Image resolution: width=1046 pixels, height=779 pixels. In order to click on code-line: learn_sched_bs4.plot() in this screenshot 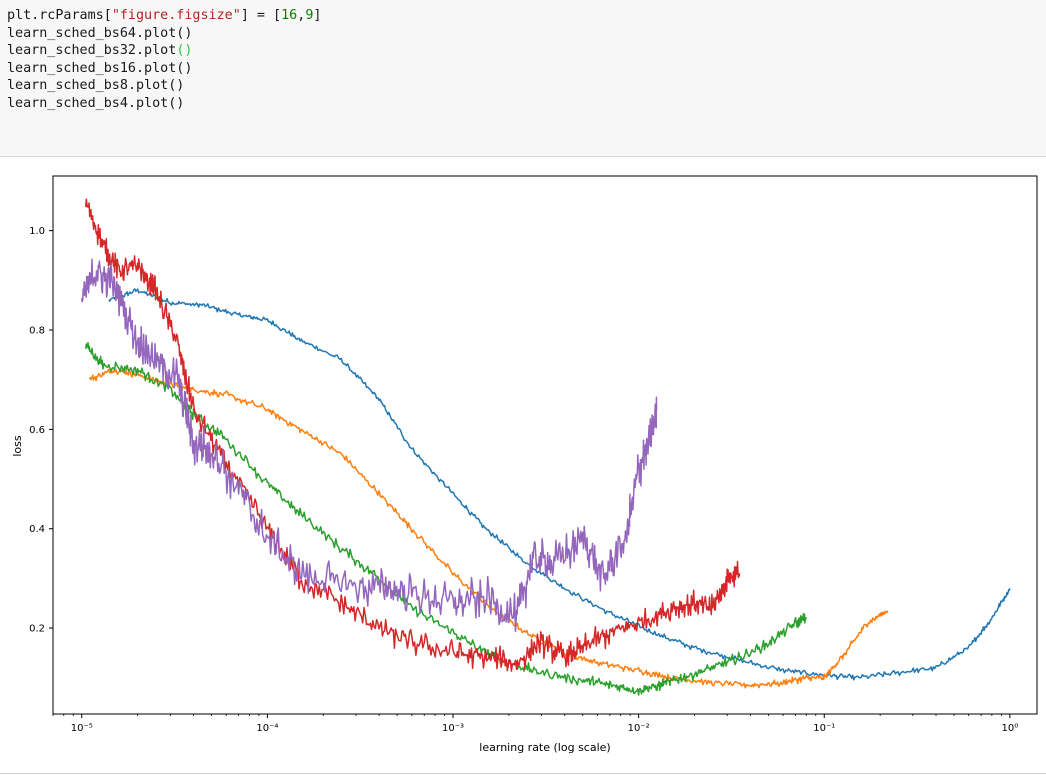, I will do `click(95, 103)`.